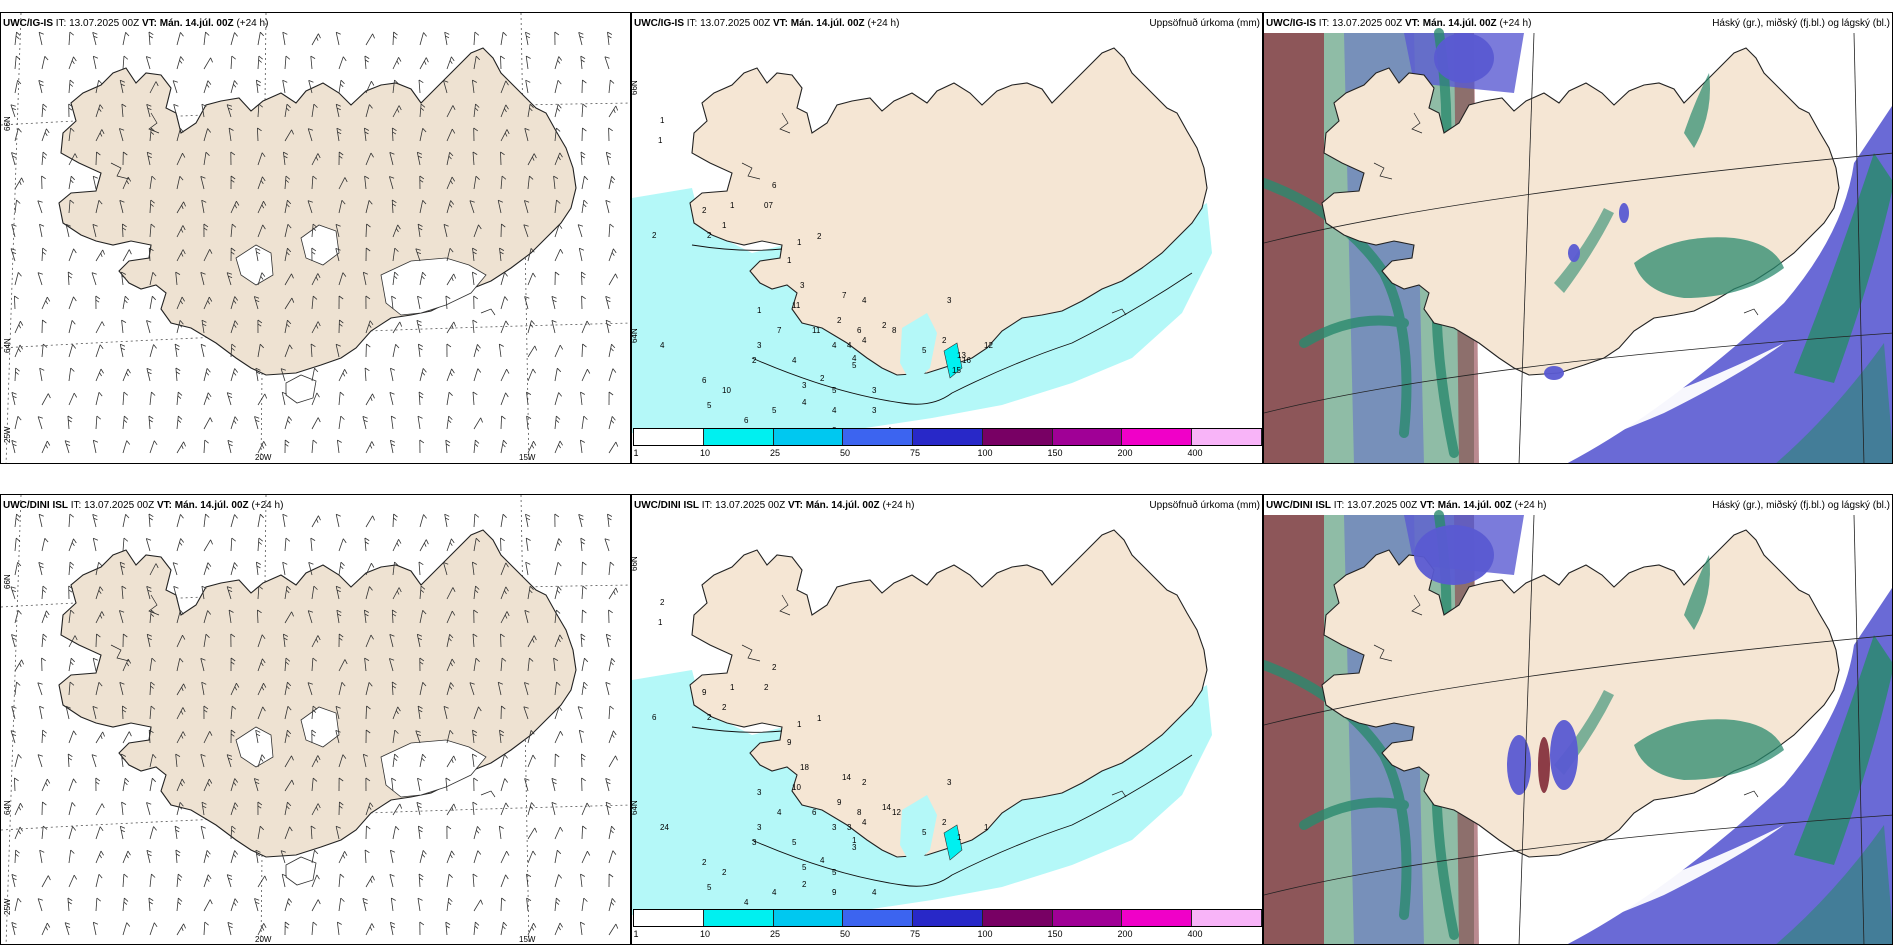 The image size is (1900, 950). What do you see at coordinates (746, 420) in the screenshot?
I see `precip-value: 6` at bounding box center [746, 420].